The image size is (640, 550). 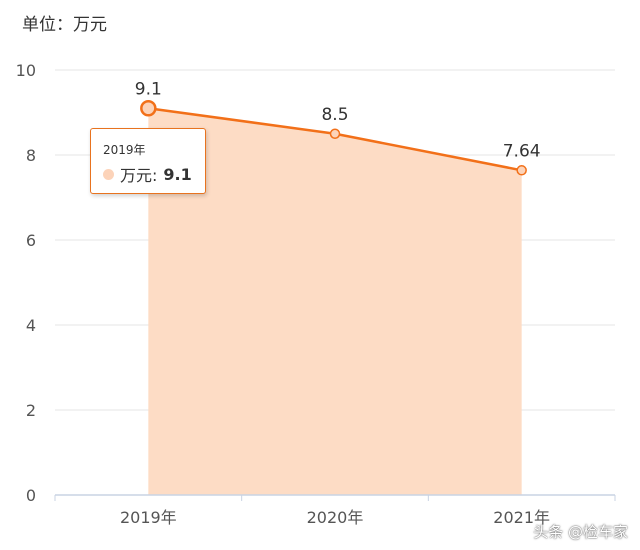 I want to click on watermark: 头条 @检车家, so click(x=580, y=532).